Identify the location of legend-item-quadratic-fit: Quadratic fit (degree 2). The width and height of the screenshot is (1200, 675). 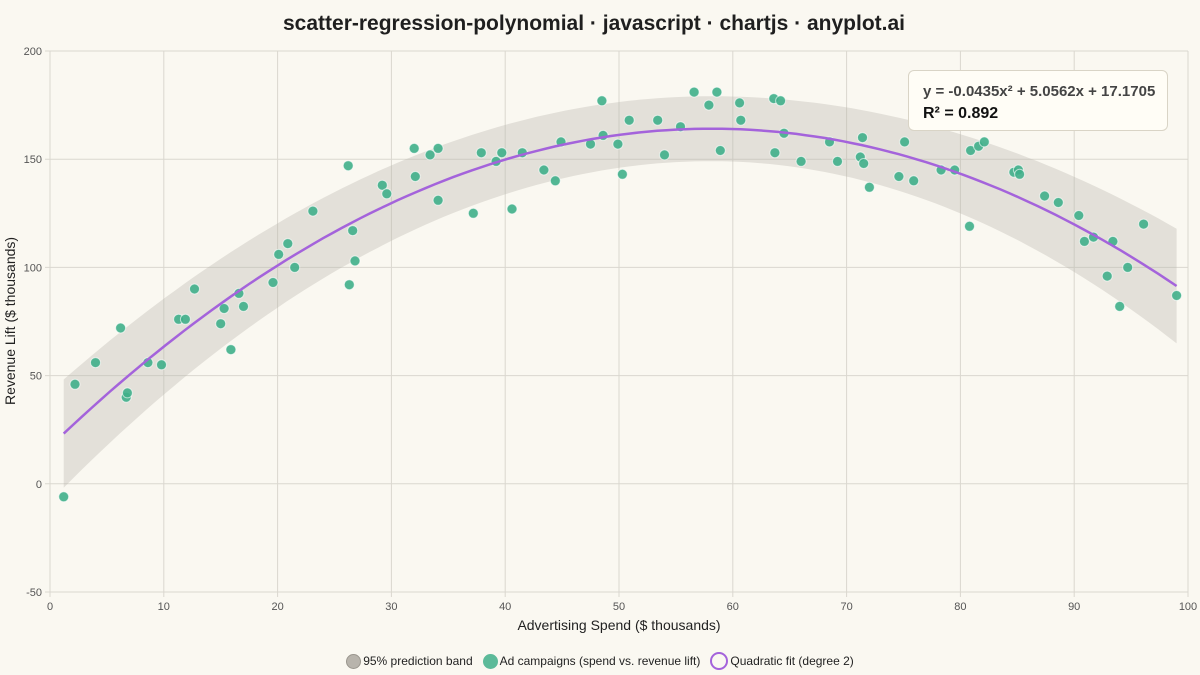
(782, 661).